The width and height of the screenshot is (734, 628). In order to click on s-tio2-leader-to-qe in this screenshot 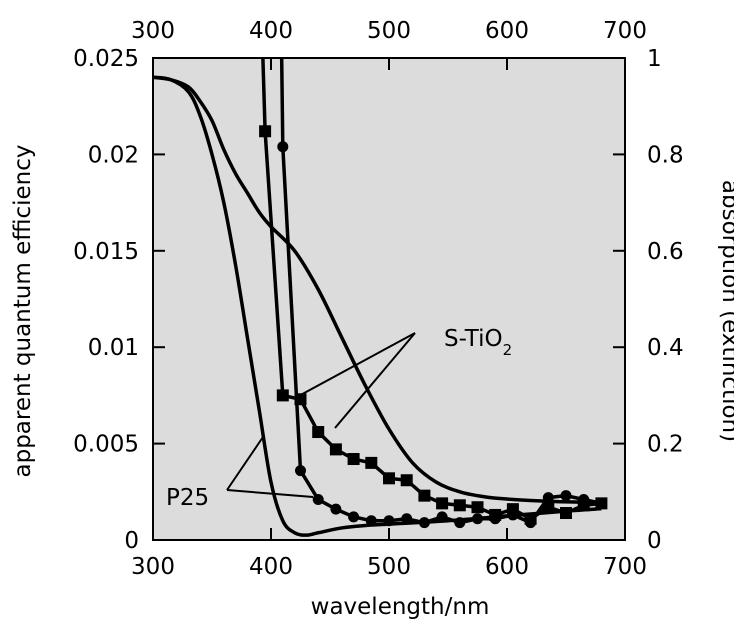, I will do `click(355, 365)`.